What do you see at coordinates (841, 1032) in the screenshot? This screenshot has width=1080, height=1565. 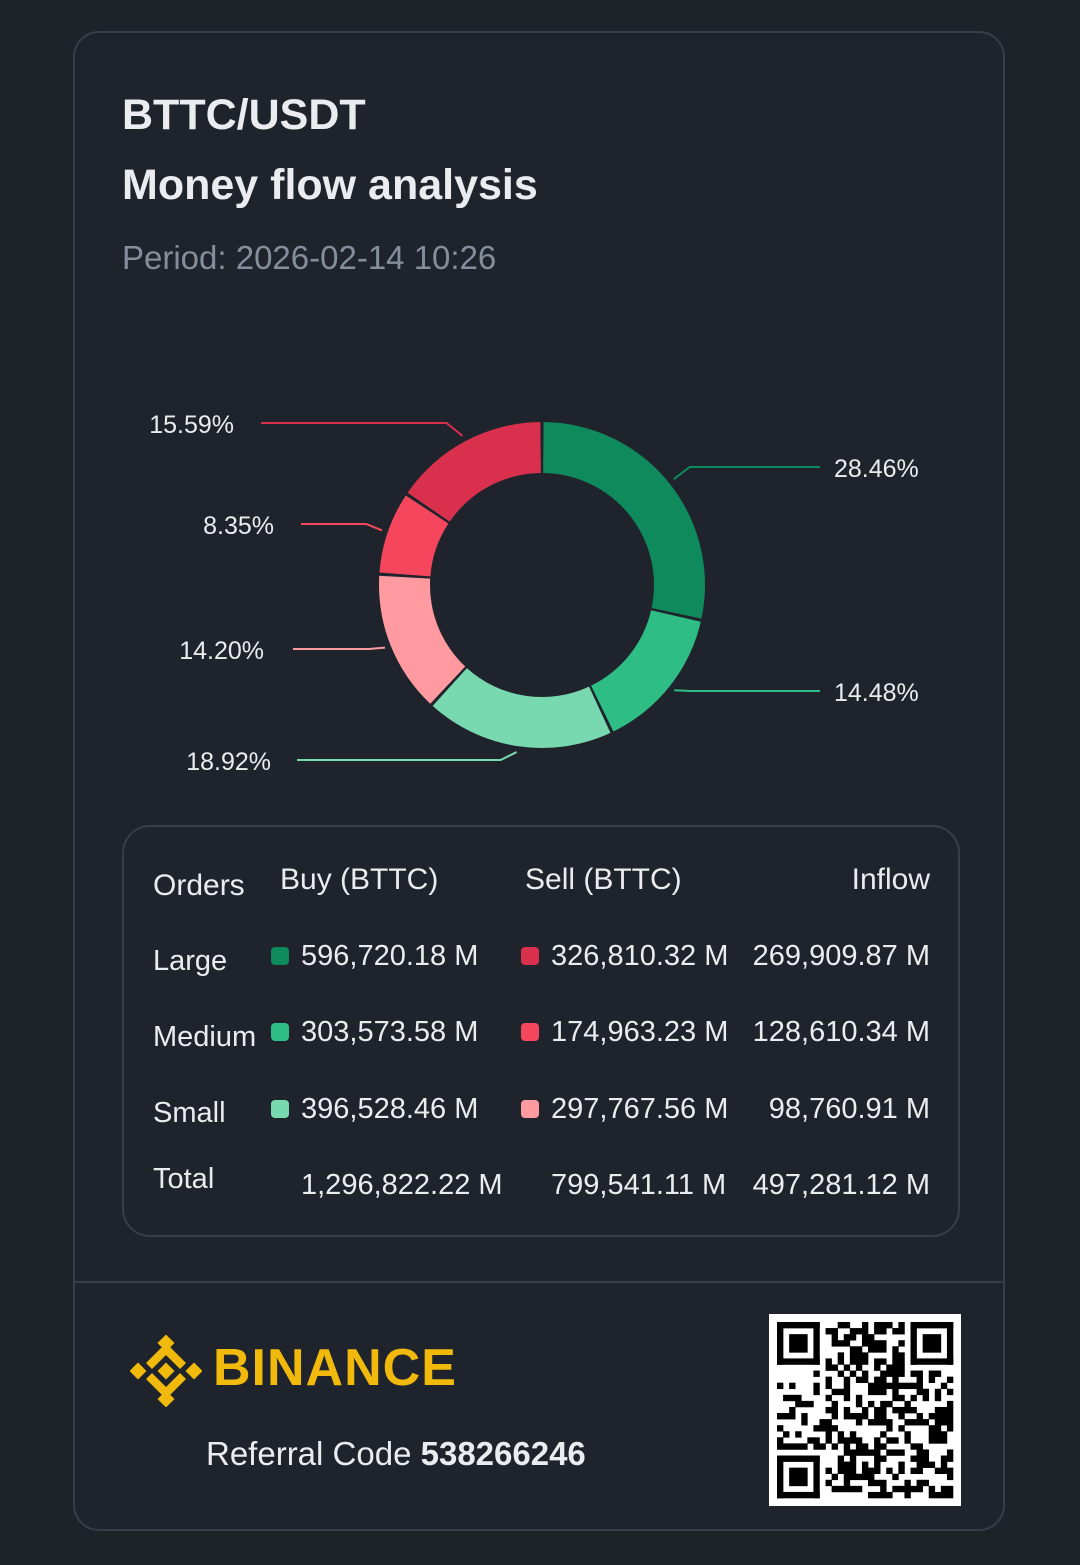 I see `medium-inflow-value: 128,610.34 M` at bounding box center [841, 1032].